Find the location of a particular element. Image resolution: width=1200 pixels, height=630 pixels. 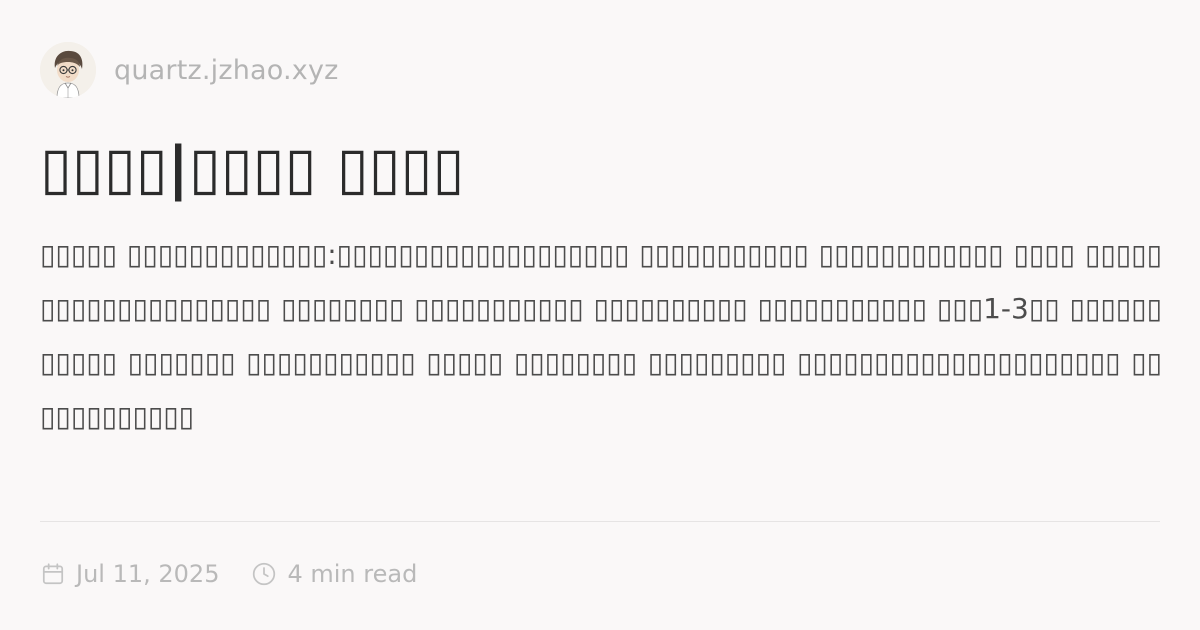

reading-time: 4 min read is located at coordinates (334, 574).